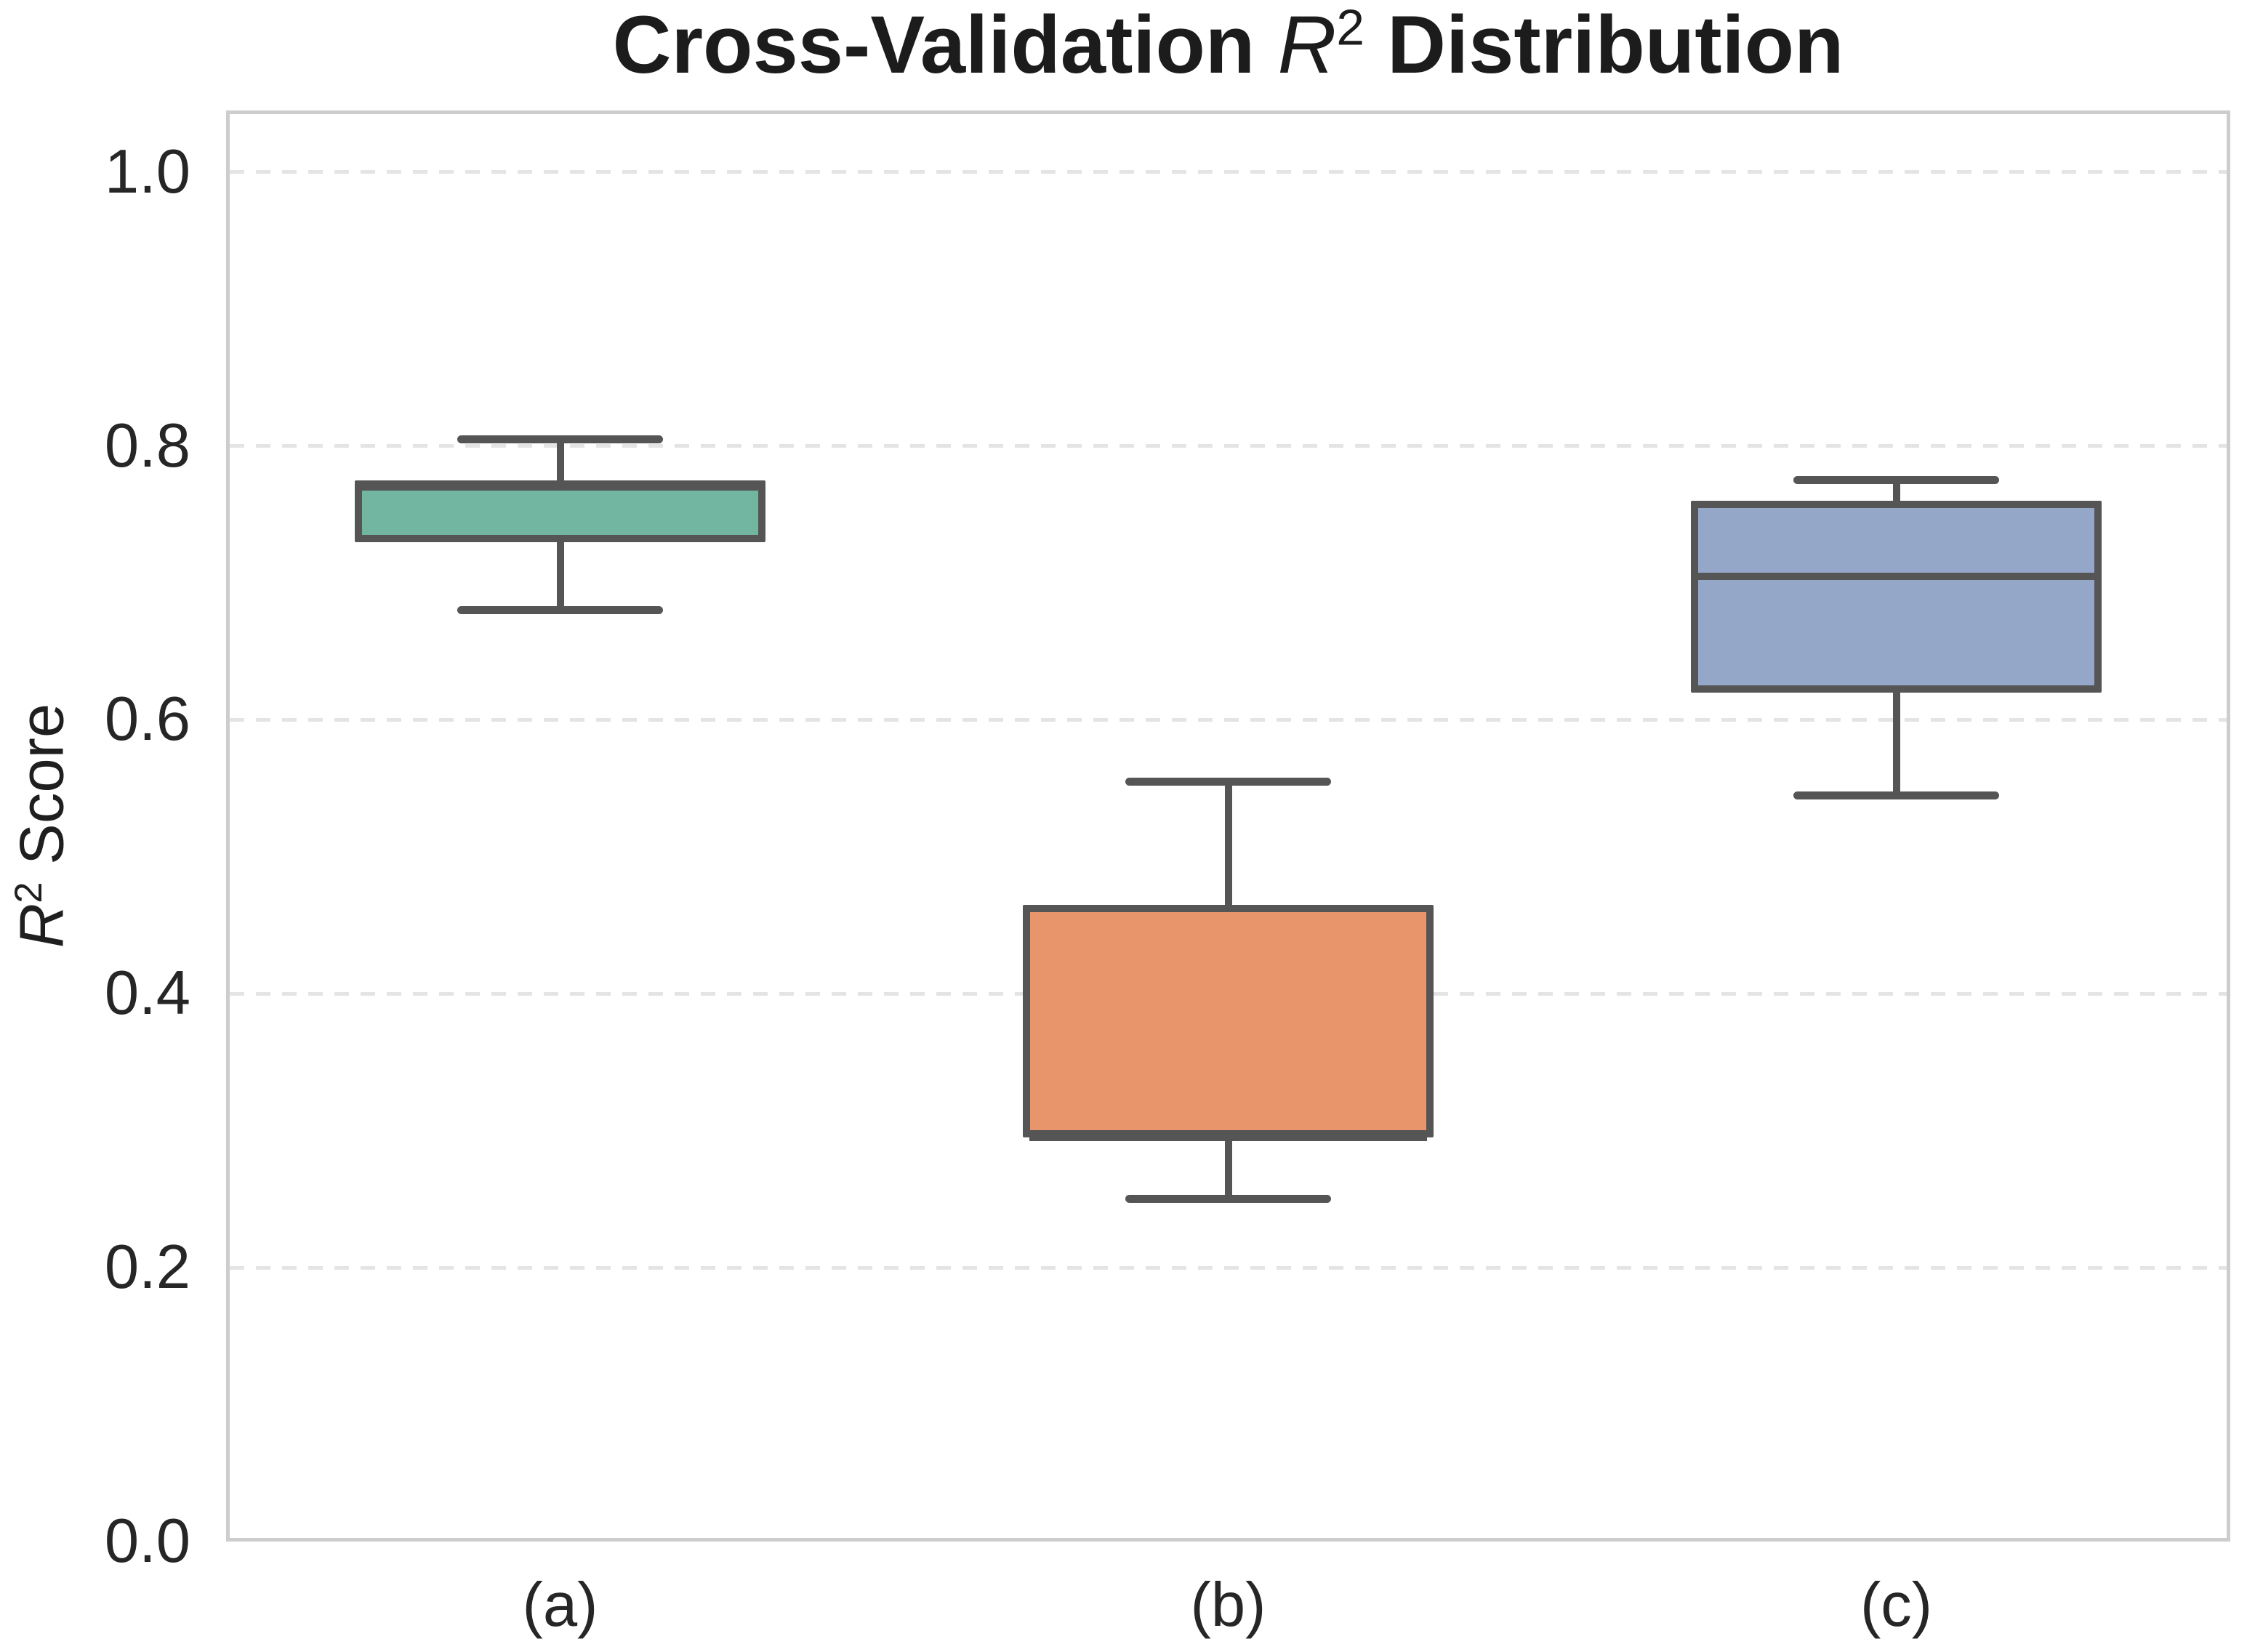 This screenshot has height=1652, width=2255. Describe the element at coordinates (29, 892) in the screenshot. I see `y-axis-label-math-superscript: 2` at that location.